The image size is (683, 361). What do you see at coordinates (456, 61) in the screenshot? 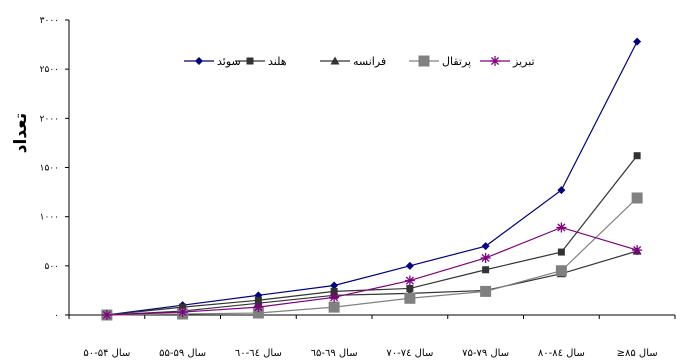
I see `legend-label: پرتقال` at bounding box center [456, 61].